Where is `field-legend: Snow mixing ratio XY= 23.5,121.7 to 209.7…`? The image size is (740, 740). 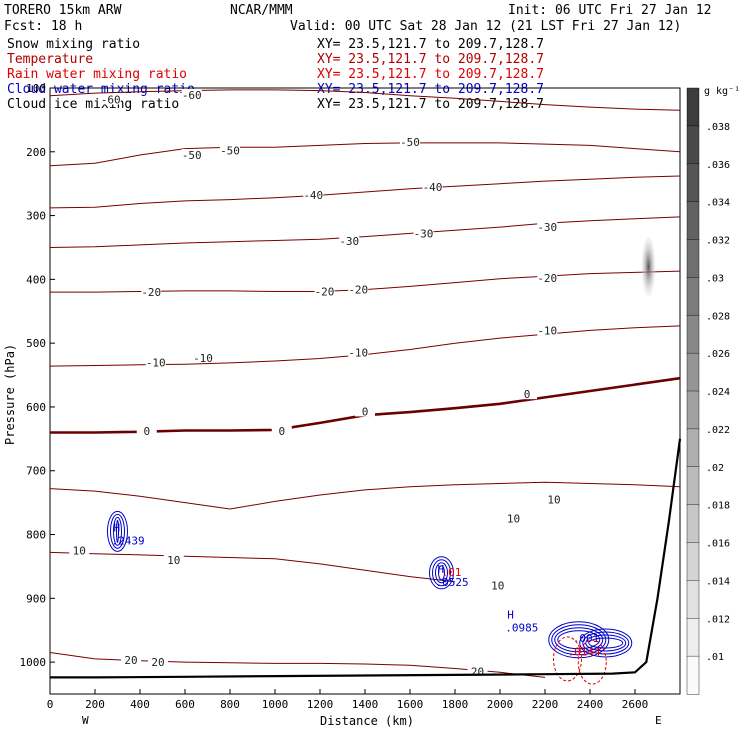
field-legend: Snow mixing ratio XY= 23.5,121.7 to 209.7… is located at coordinates (275, 74).